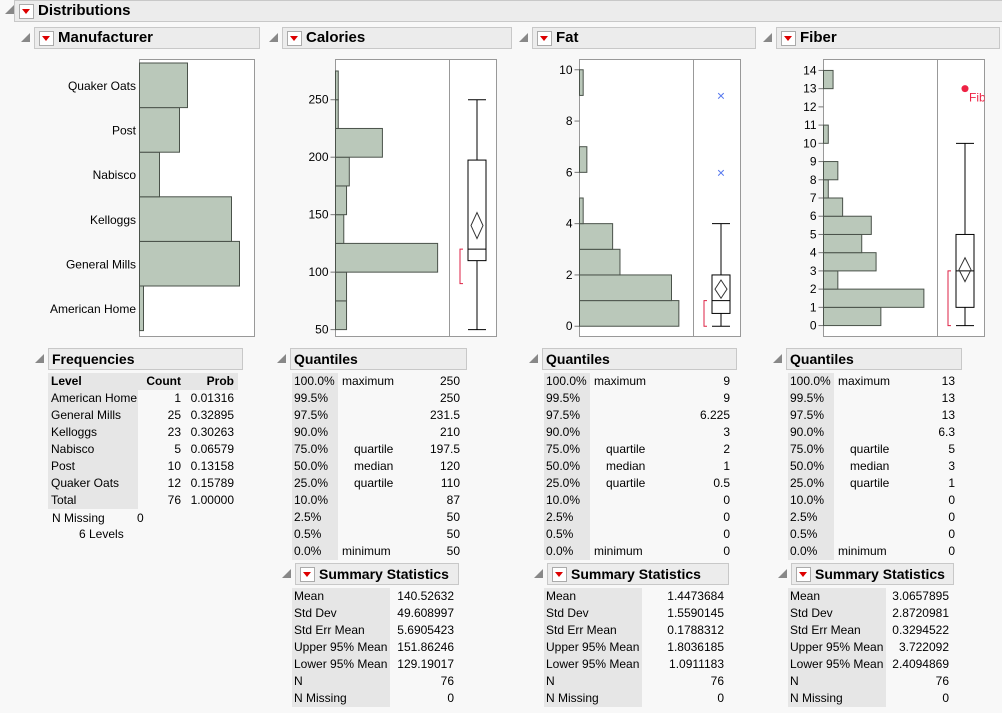  Describe the element at coordinates (639, 449) in the screenshot. I see `table-row: 75.0% quartile 2` at that location.